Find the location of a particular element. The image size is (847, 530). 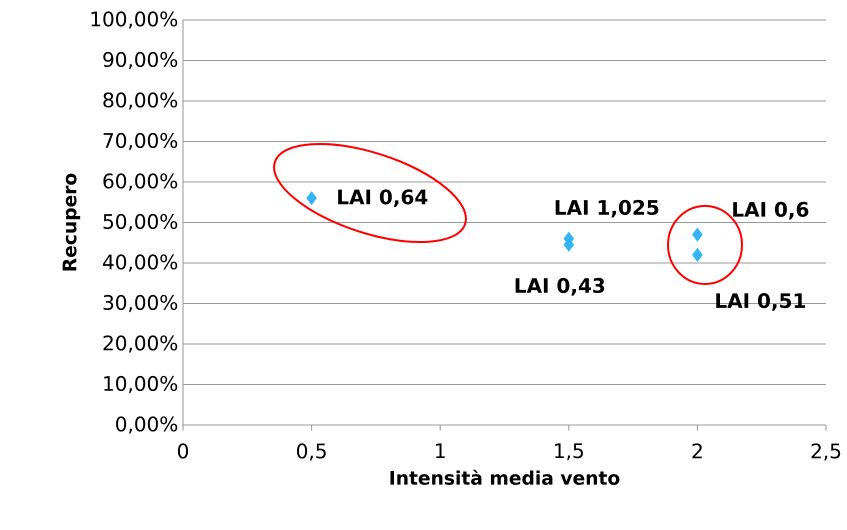

y-tick-label: 30,00% is located at coordinates (141, 303).